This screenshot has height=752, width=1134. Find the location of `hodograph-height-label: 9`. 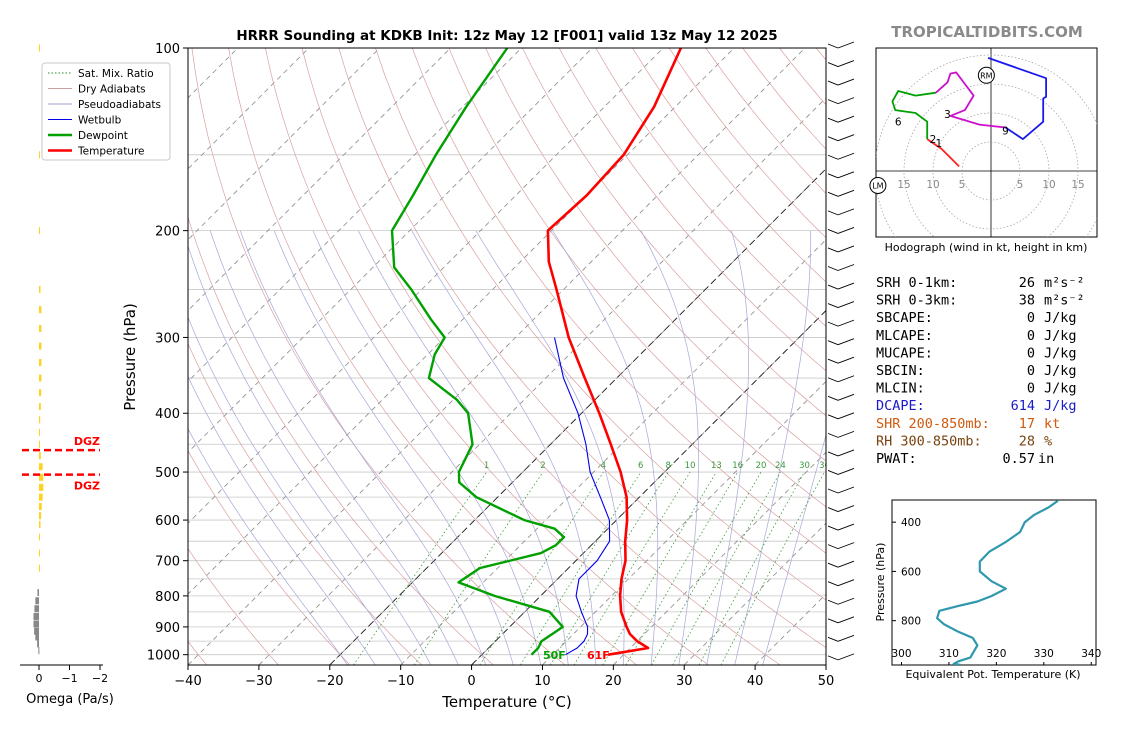

hodograph-height-label: 9 is located at coordinates (1005, 131).